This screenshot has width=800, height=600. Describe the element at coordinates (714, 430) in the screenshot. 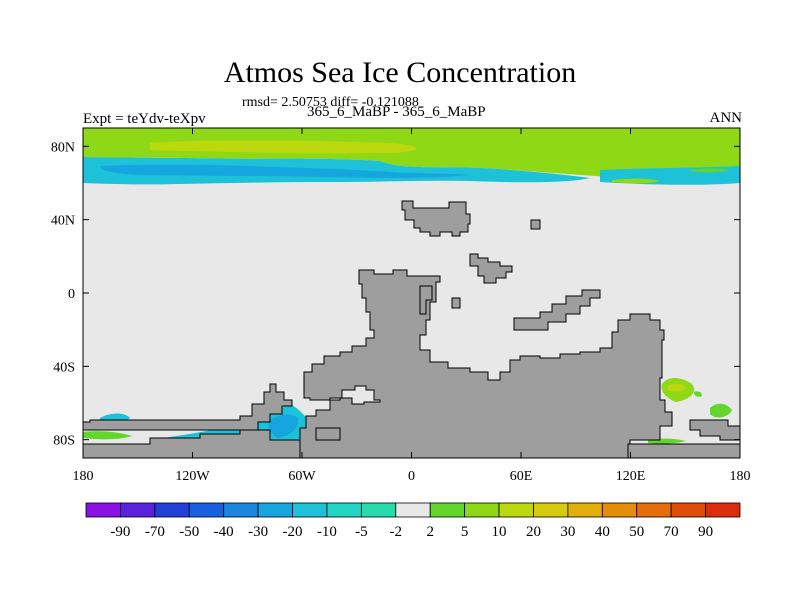

I see `antarctic-east-spur` at that location.